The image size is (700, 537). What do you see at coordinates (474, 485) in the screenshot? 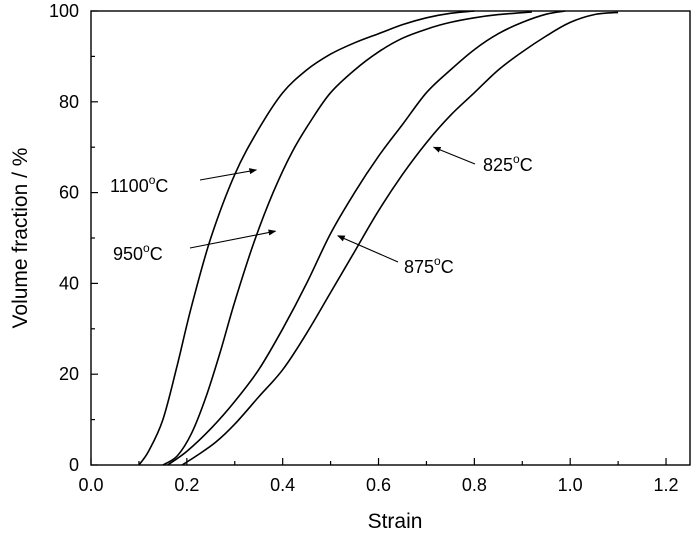
I see `x-tick-label: 0.8` at bounding box center [474, 485].